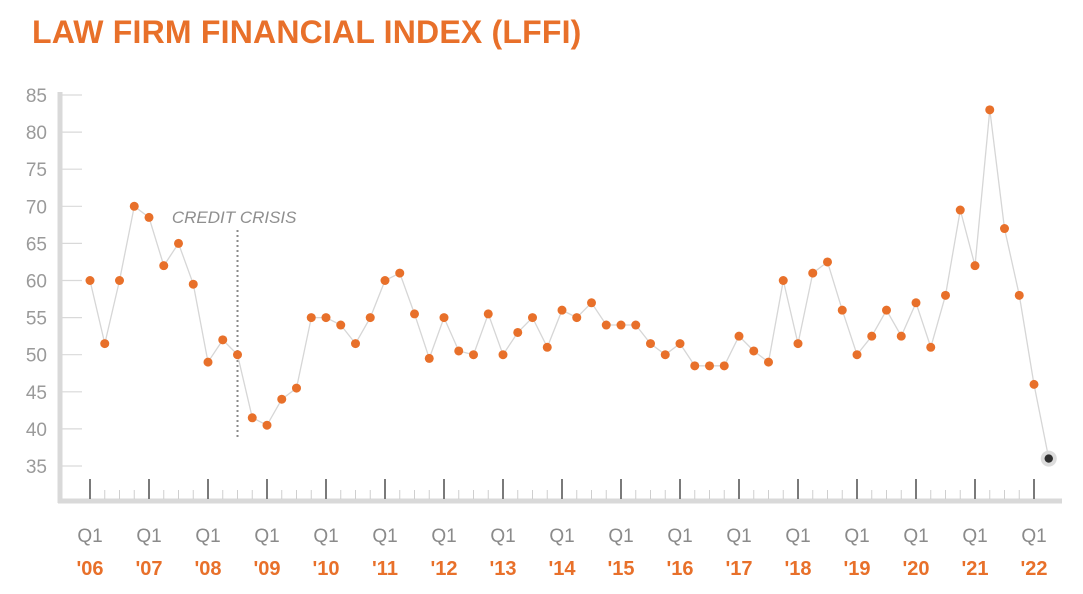 Image resolution: width=1083 pixels, height=594 pixels. What do you see at coordinates (502, 569) in the screenshot?
I see `x-tick-year-label: '13` at bounding box center [502, 569].